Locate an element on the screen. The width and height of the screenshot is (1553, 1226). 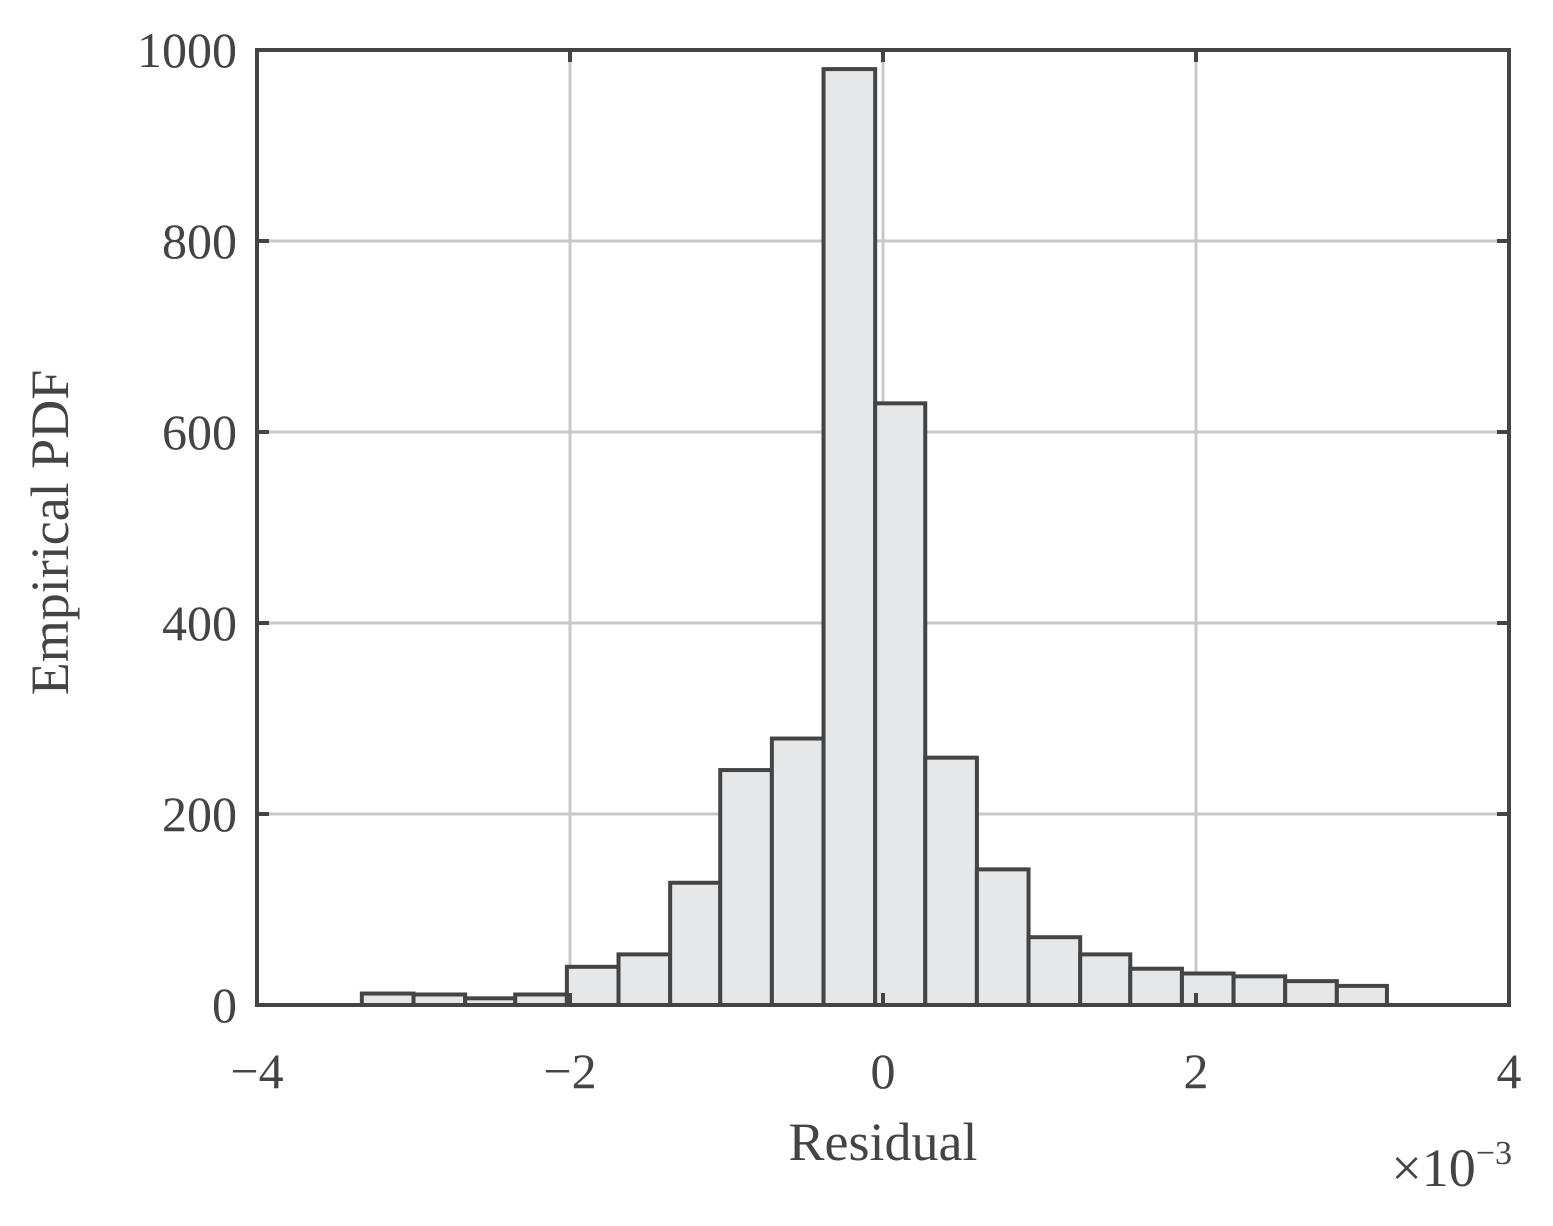
y-tick-label: 400 is located at coordinates (199, 623).